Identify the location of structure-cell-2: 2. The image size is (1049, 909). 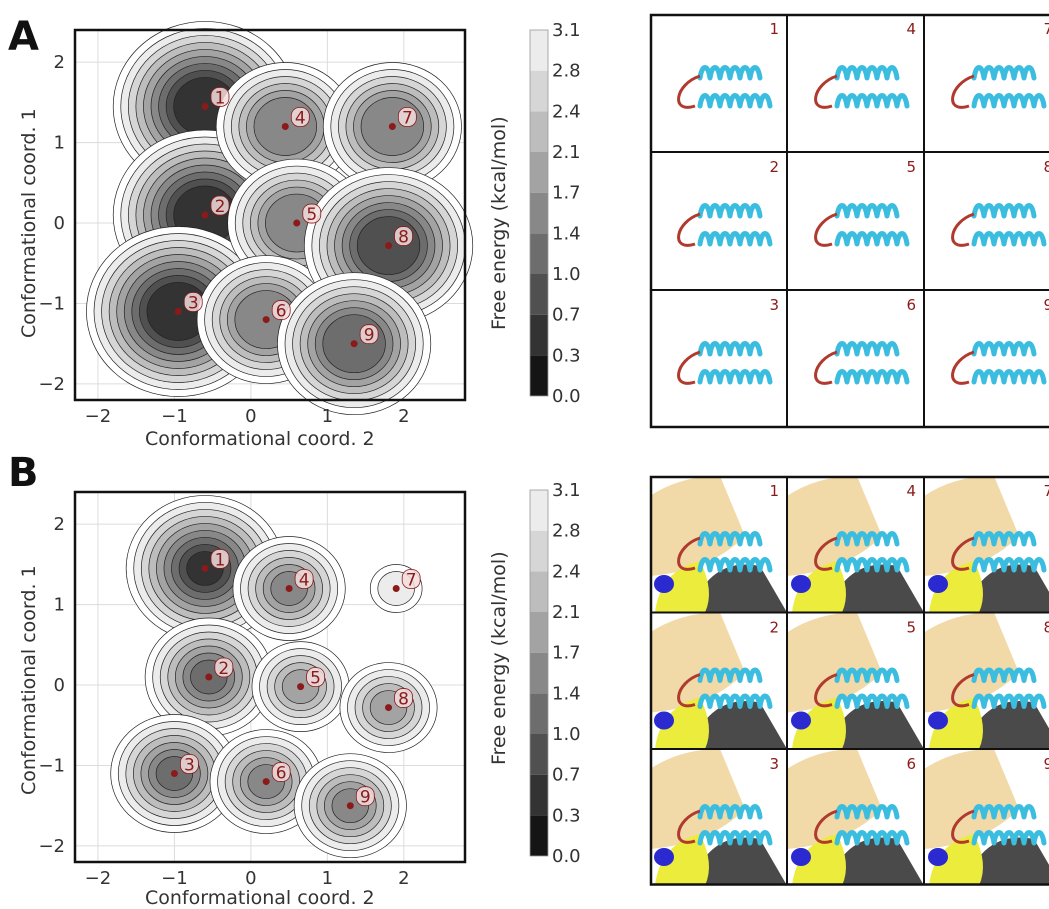
(718, 680).